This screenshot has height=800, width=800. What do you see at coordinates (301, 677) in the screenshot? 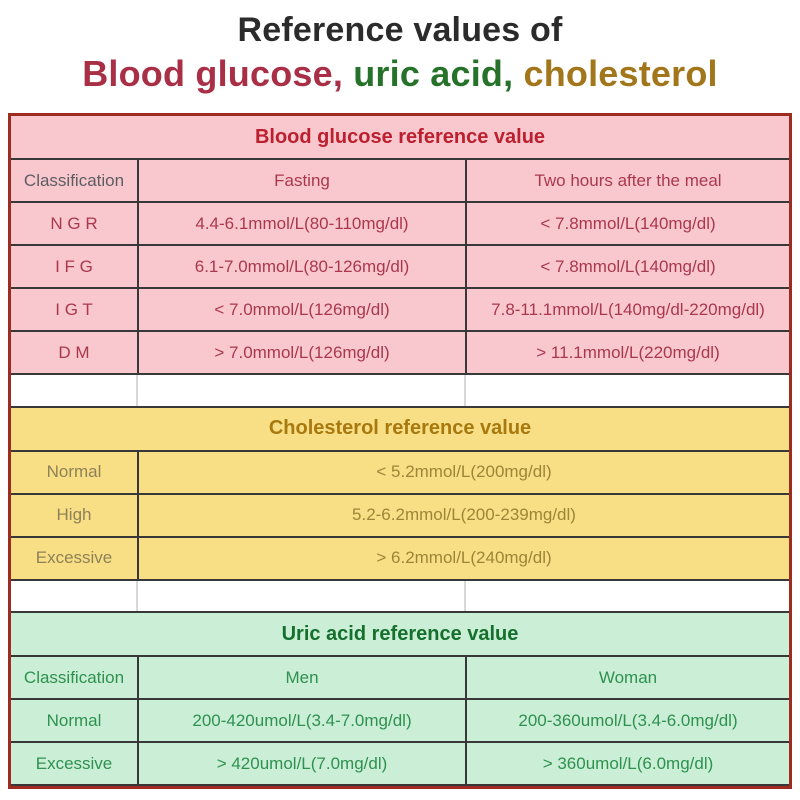
I see `column-header-men: Men` at bounding box center [301, 677].